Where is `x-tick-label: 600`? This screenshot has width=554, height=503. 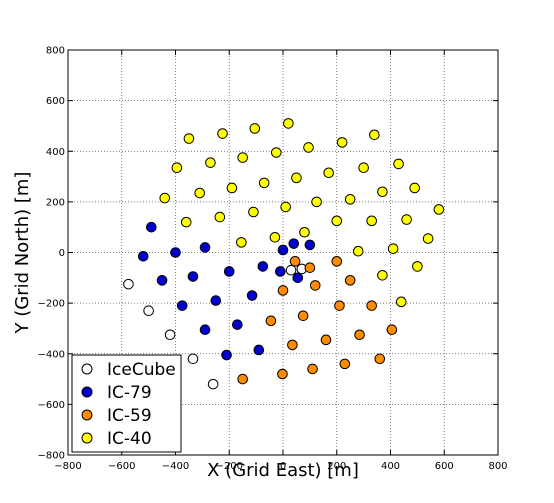
x-tick-label: 600 is located at coordinates (444, 466).